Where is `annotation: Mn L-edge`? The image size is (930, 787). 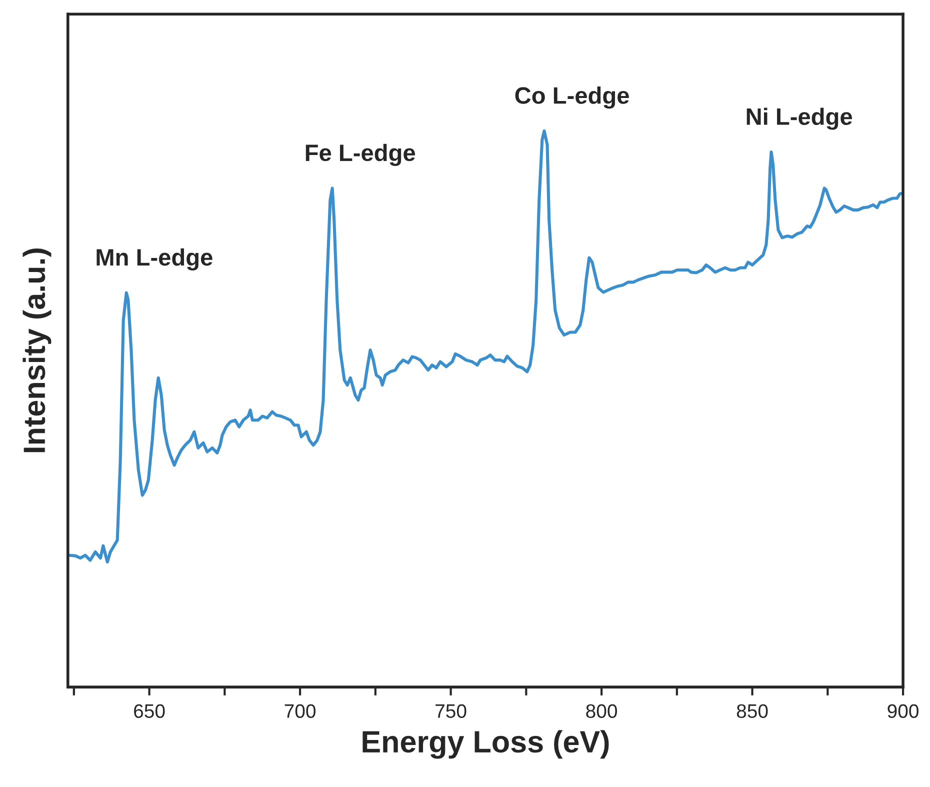 annotation: Mn L-edge is located at coordinates (154, 259).